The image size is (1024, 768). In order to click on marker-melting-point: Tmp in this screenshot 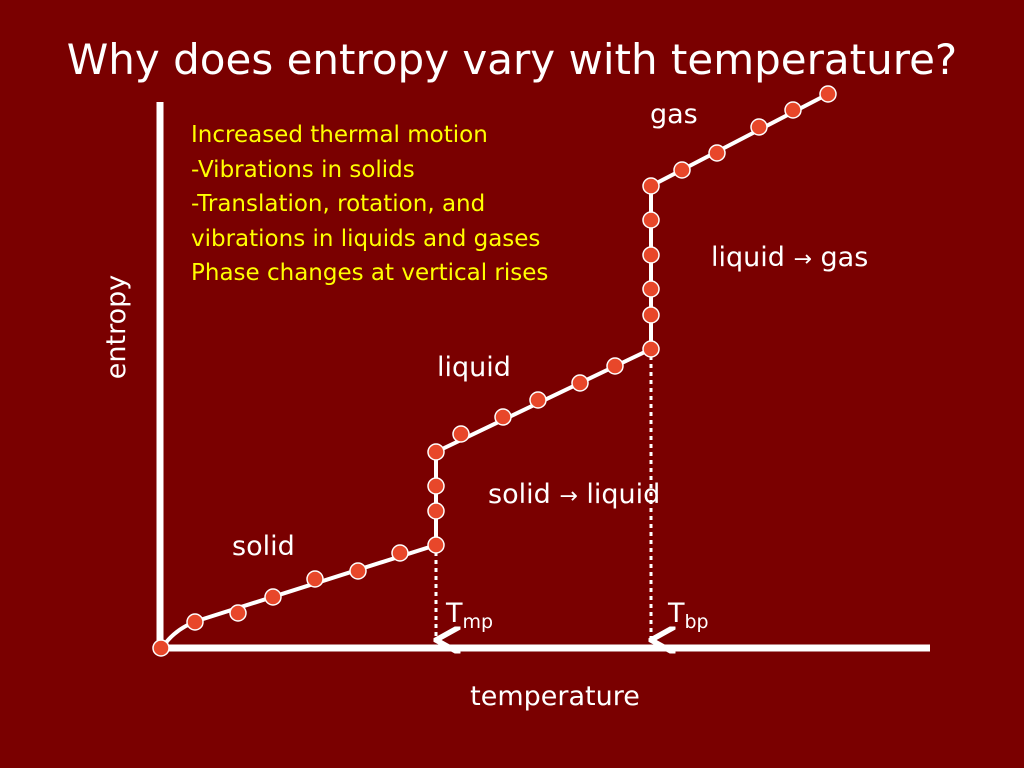, I will do `click(469, 618)`.